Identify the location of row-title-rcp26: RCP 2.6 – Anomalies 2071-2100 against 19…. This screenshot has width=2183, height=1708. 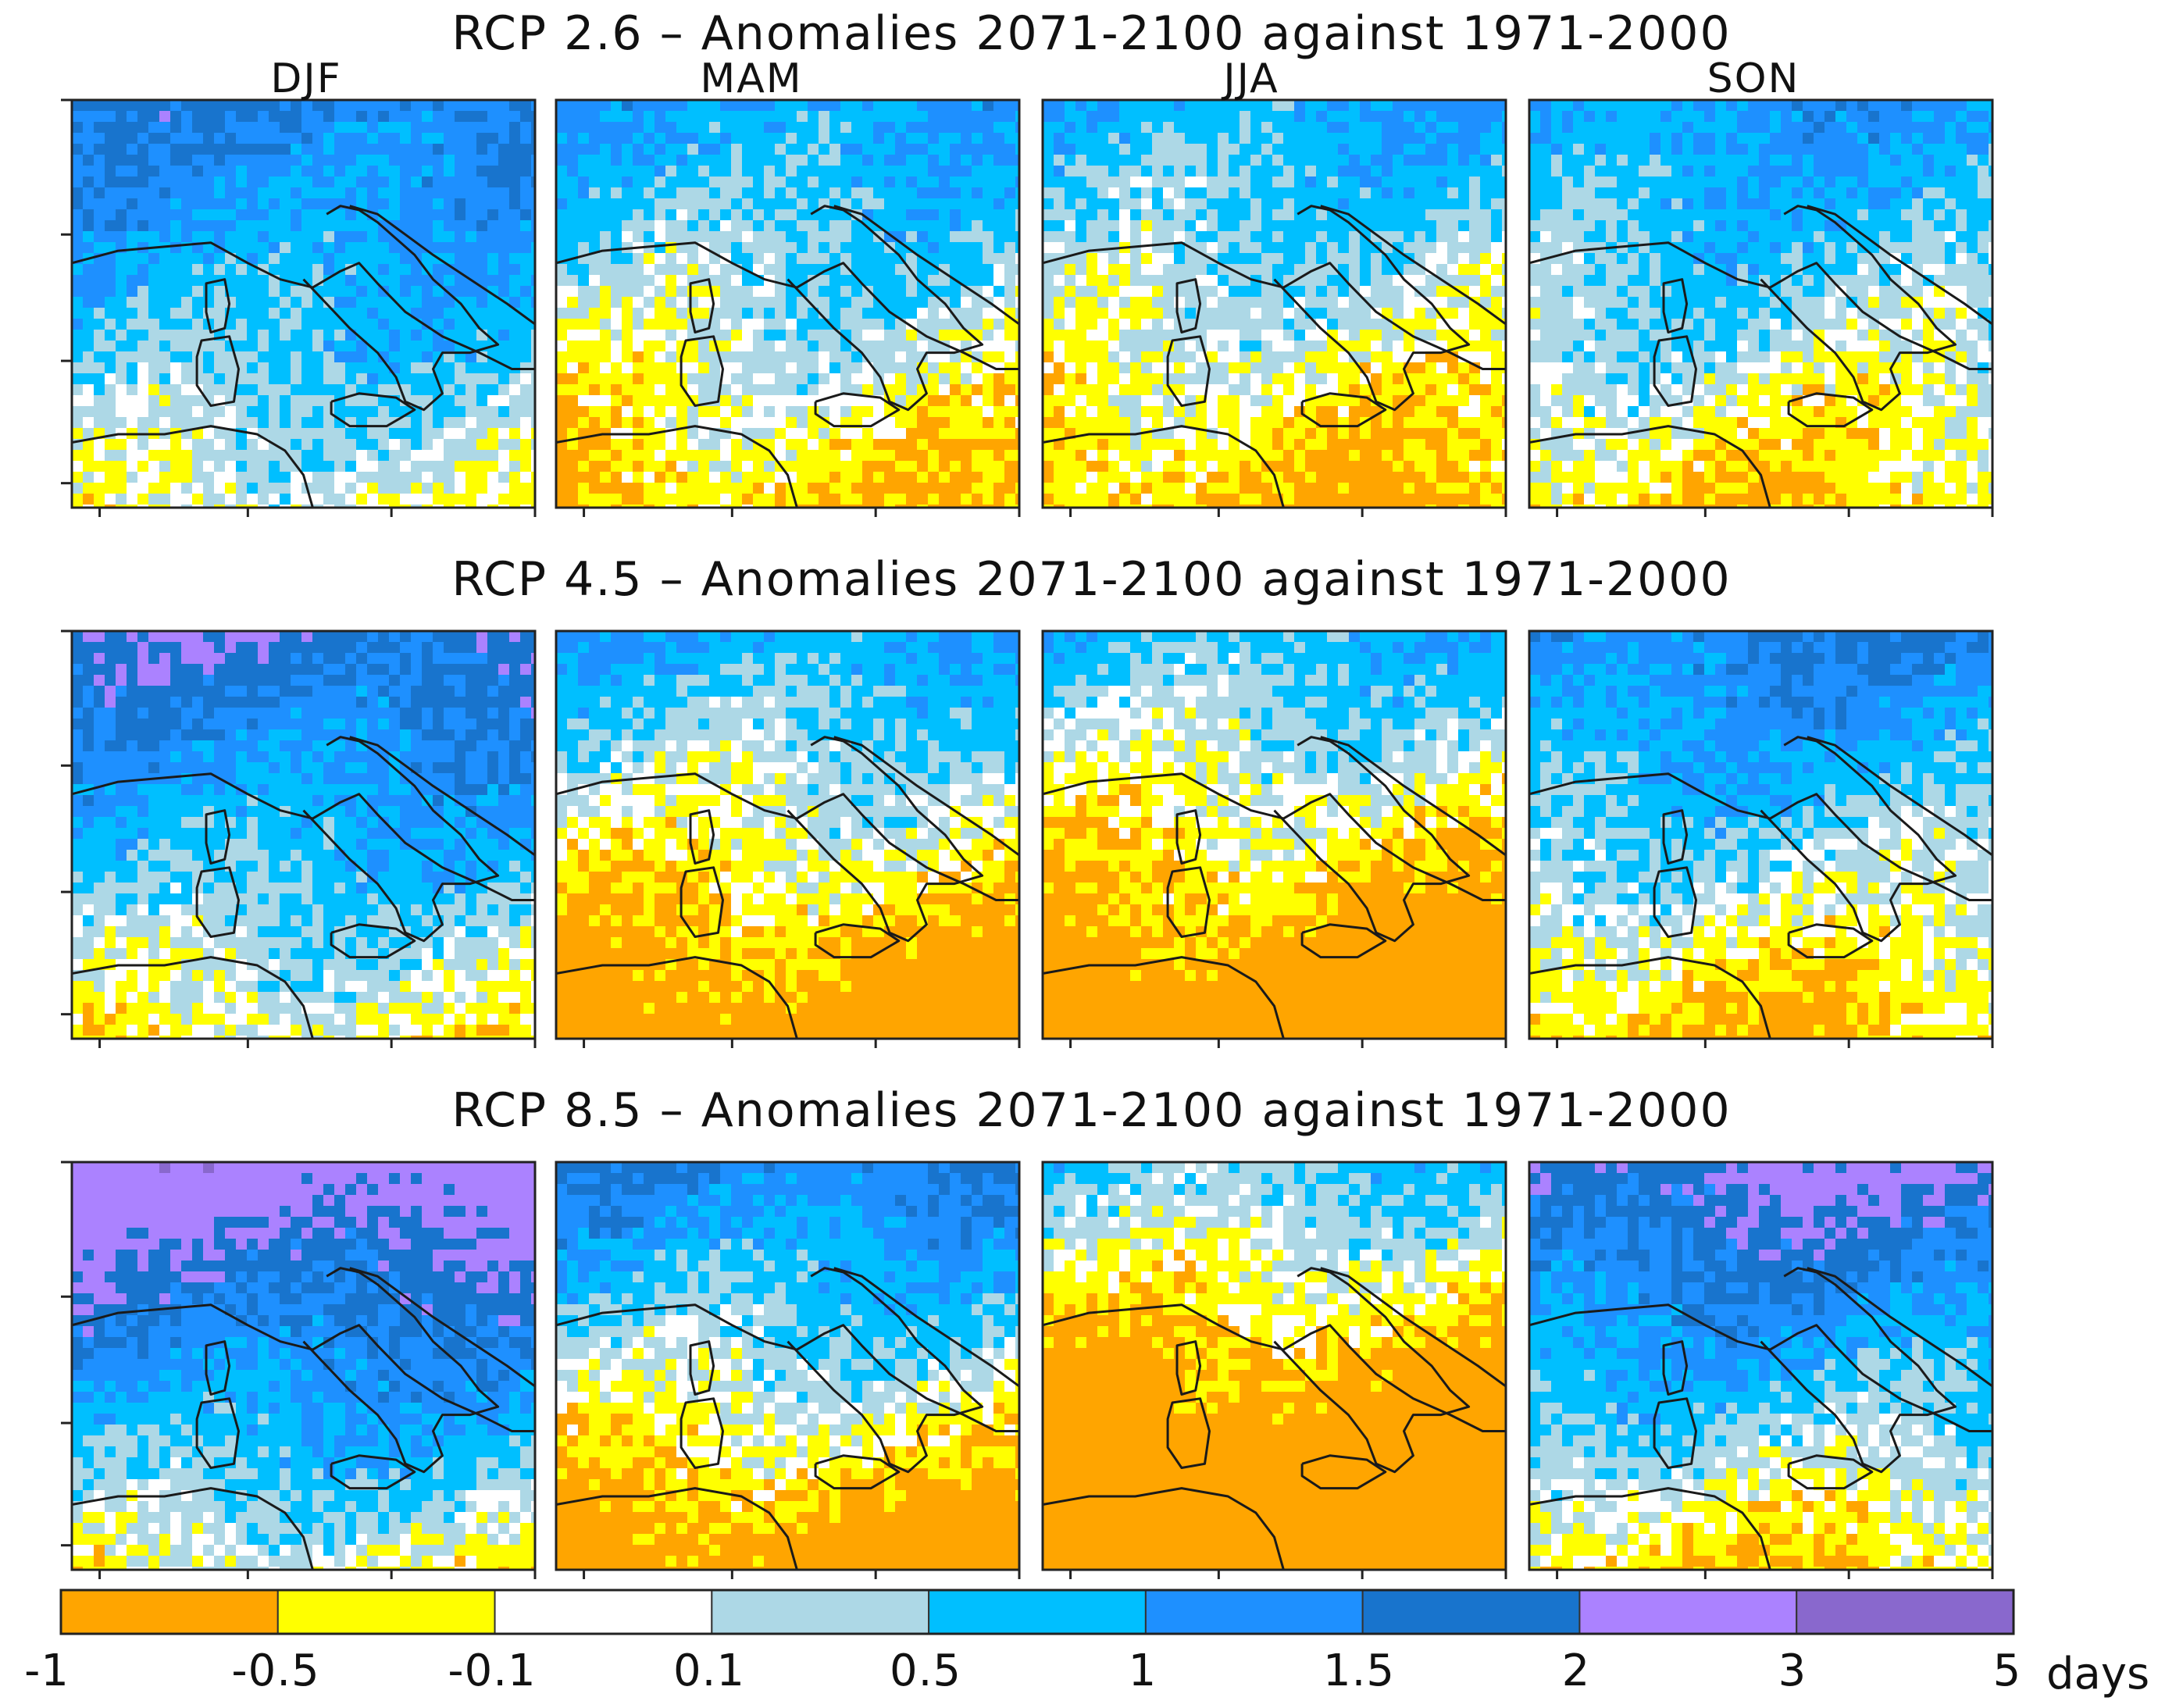
(1091, 33).